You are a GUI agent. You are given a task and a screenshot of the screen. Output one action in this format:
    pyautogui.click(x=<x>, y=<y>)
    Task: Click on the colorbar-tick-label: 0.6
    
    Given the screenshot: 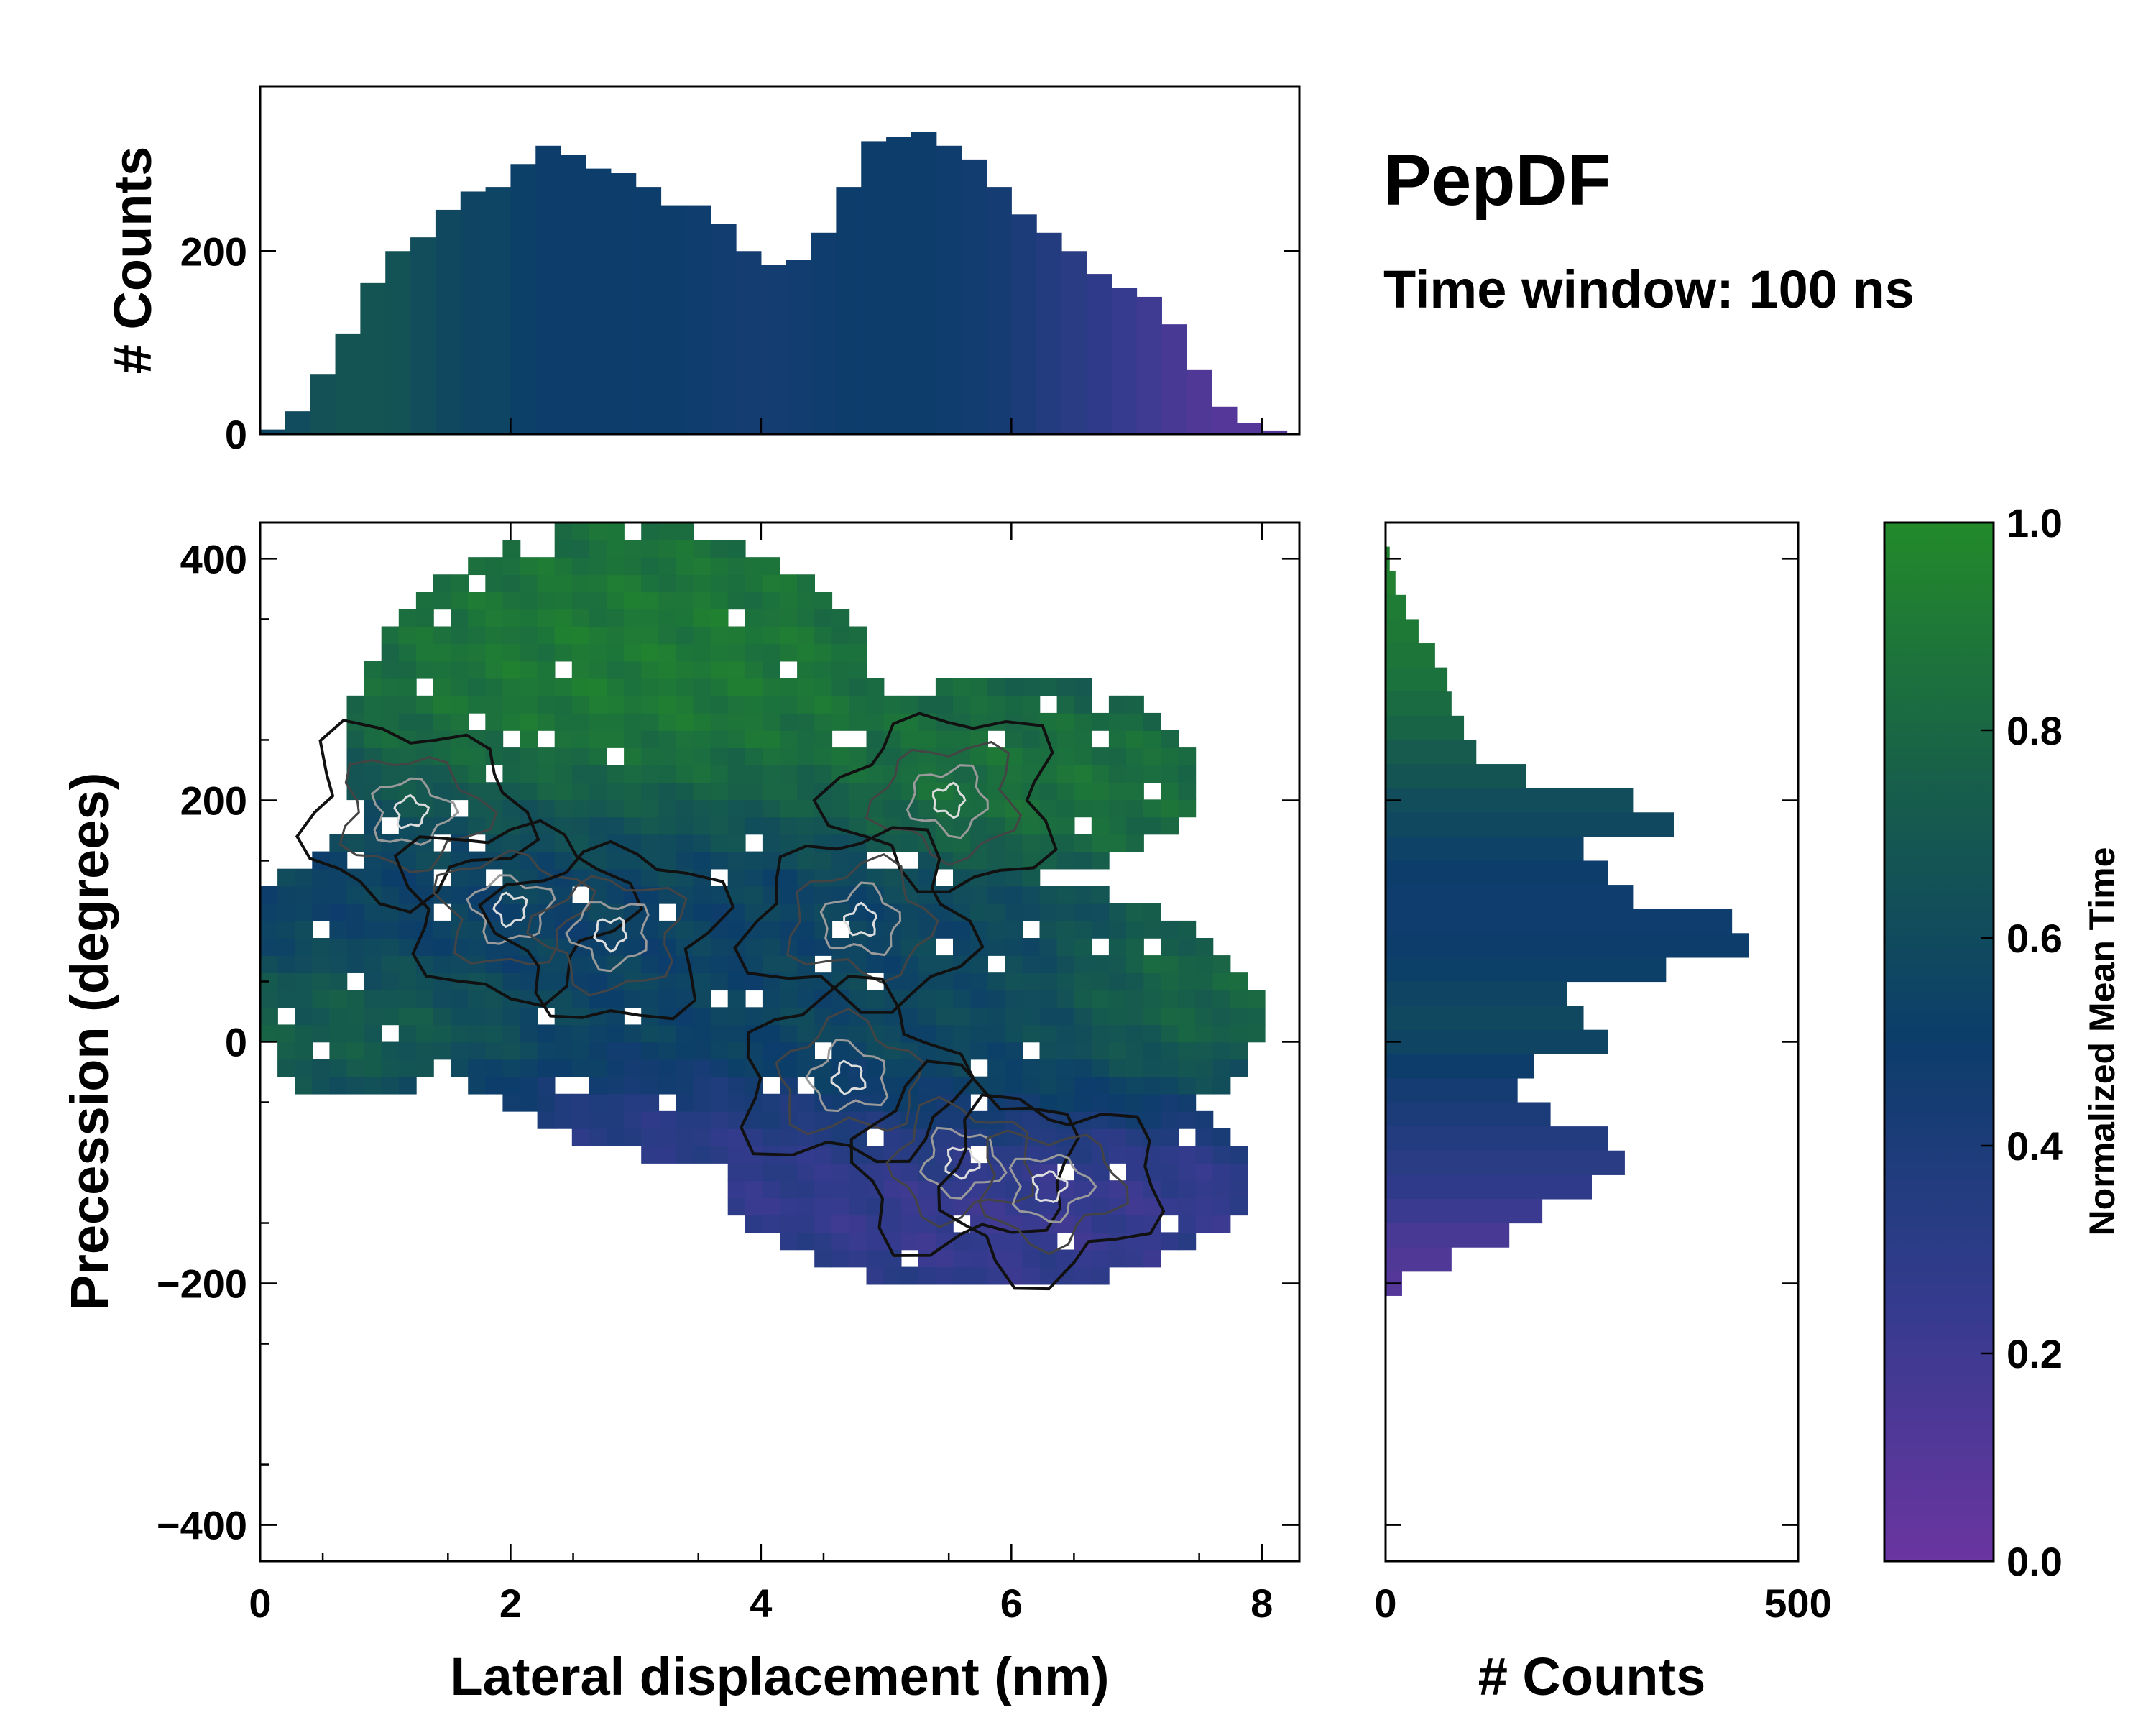 What is the action you would take?
    pyautogui.click(x=2035, y=938)
    